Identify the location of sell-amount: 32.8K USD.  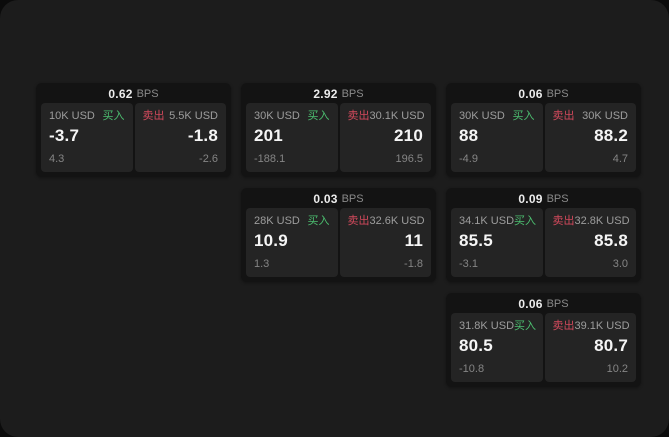
(602, 221).